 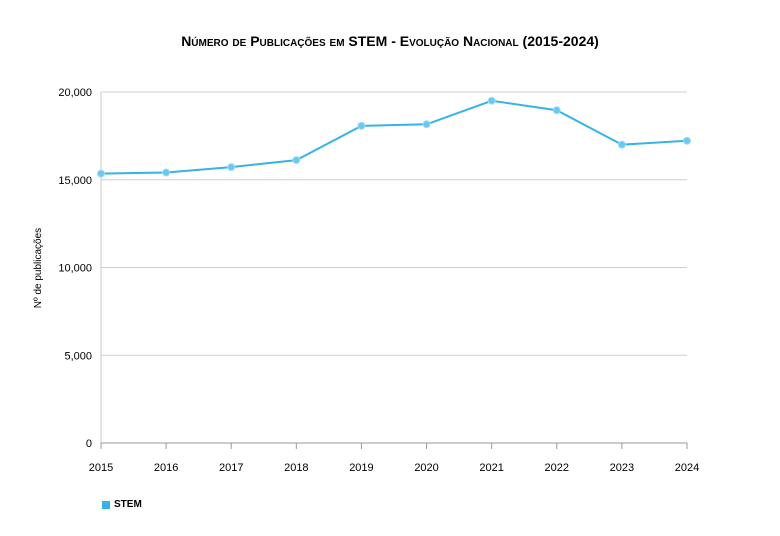 What do you see at coordinates (89, 444) in the screenshot?
I see `y-tick-label: 0` at bounding box center [89, 444].